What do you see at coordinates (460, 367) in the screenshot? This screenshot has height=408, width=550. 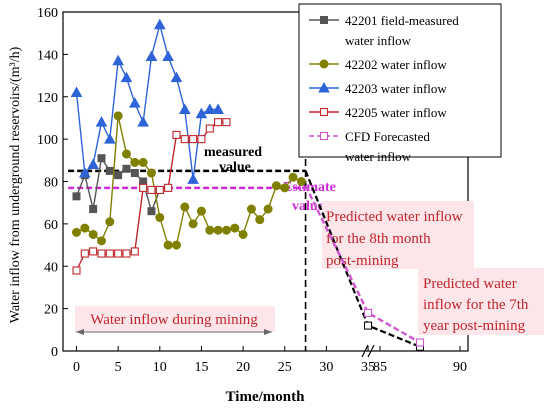 I see `x-tick-label: 90` at bounding box center [460, 367].